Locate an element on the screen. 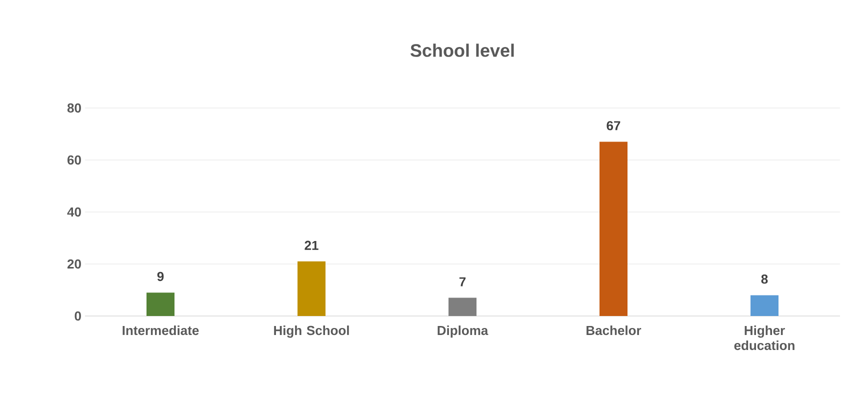 Image resolution: width=859 pixels, height=402 pixels. x-tick-label: Diploma is located at coordinates (463, 332).